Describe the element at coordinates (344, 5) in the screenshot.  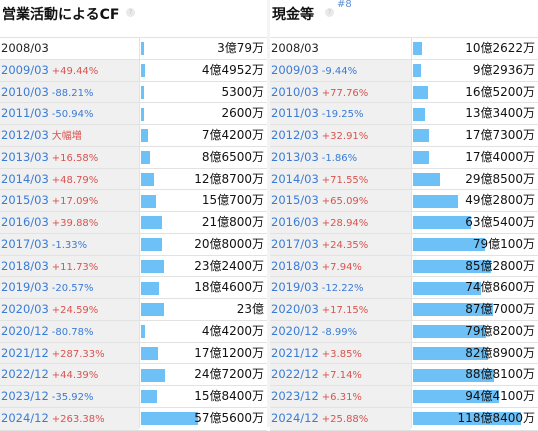
I see `footnote-ref-link: #8` at that location.